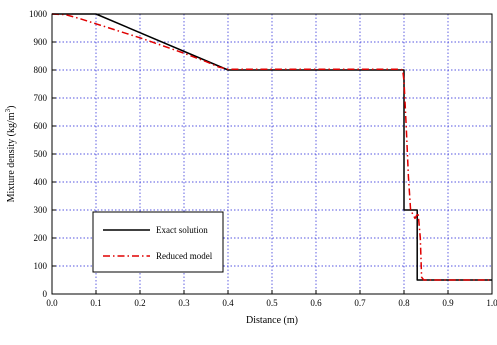 Image resolution: width=497 pixels, height=345 pixels. What do you see at coordinates (41, 42) in the screenshot?
I see `y-tick-label: 900` at bounding box center [41, 42].